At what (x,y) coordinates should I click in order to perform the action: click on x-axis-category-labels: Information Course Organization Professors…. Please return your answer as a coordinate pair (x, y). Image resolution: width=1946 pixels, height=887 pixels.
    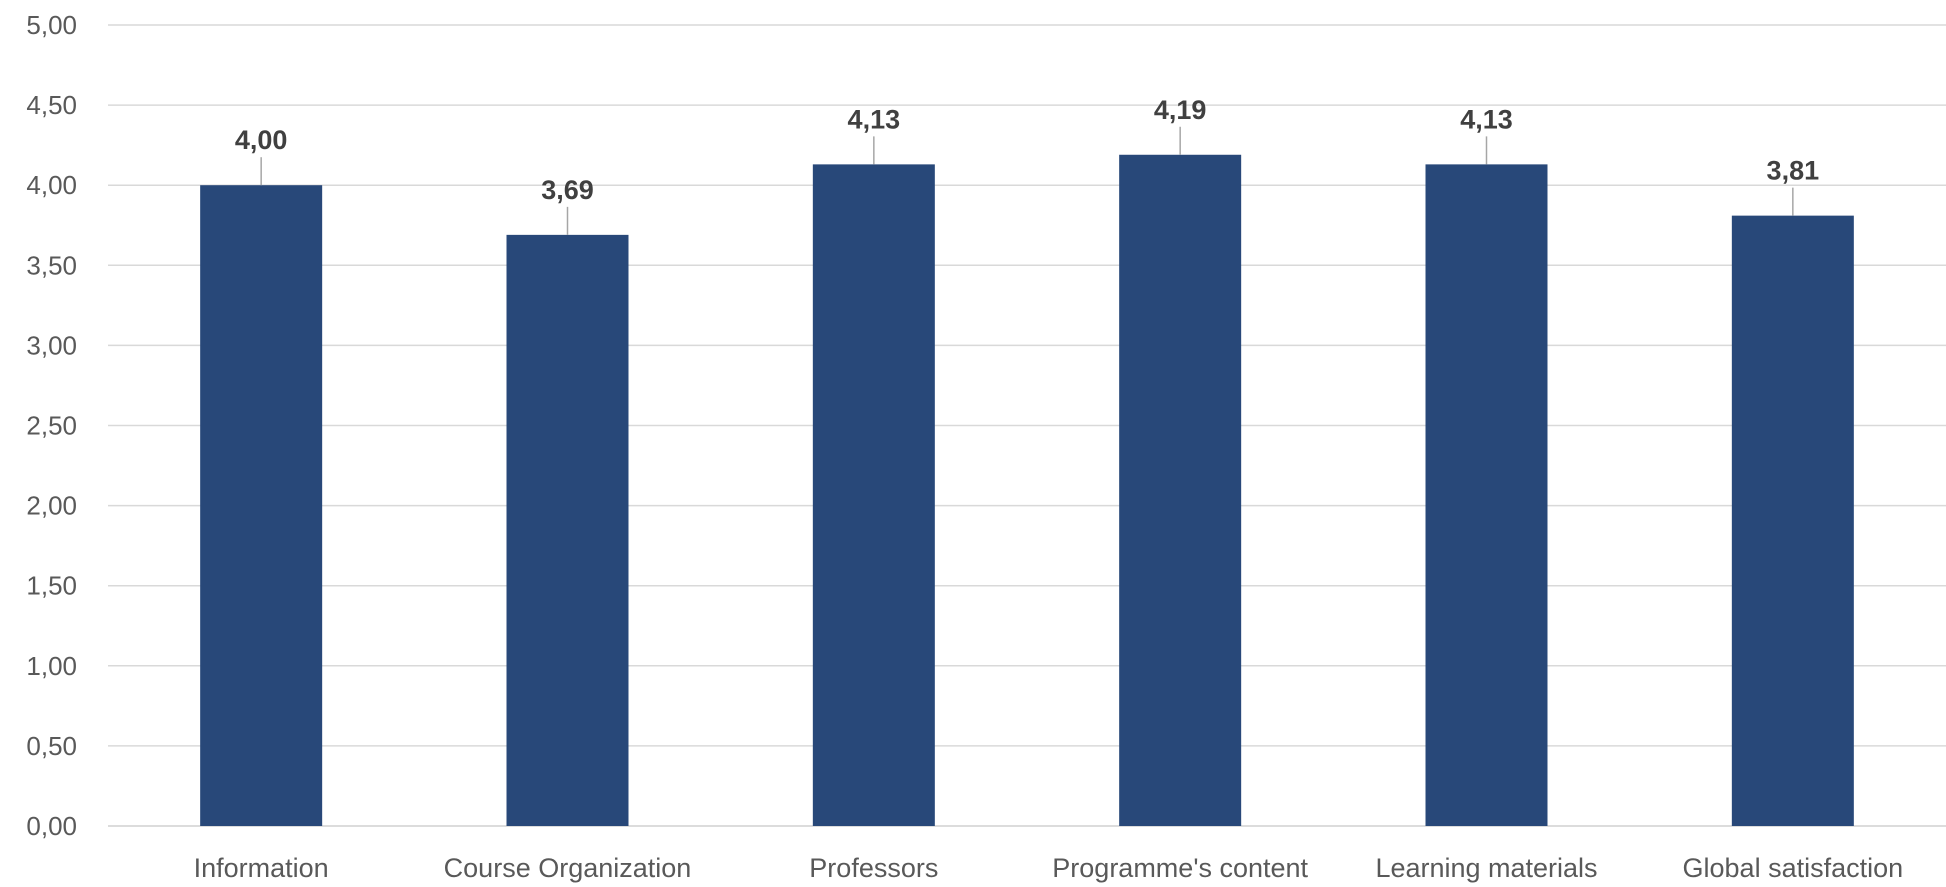
    Looking at the image, I should click on (1049, 868).